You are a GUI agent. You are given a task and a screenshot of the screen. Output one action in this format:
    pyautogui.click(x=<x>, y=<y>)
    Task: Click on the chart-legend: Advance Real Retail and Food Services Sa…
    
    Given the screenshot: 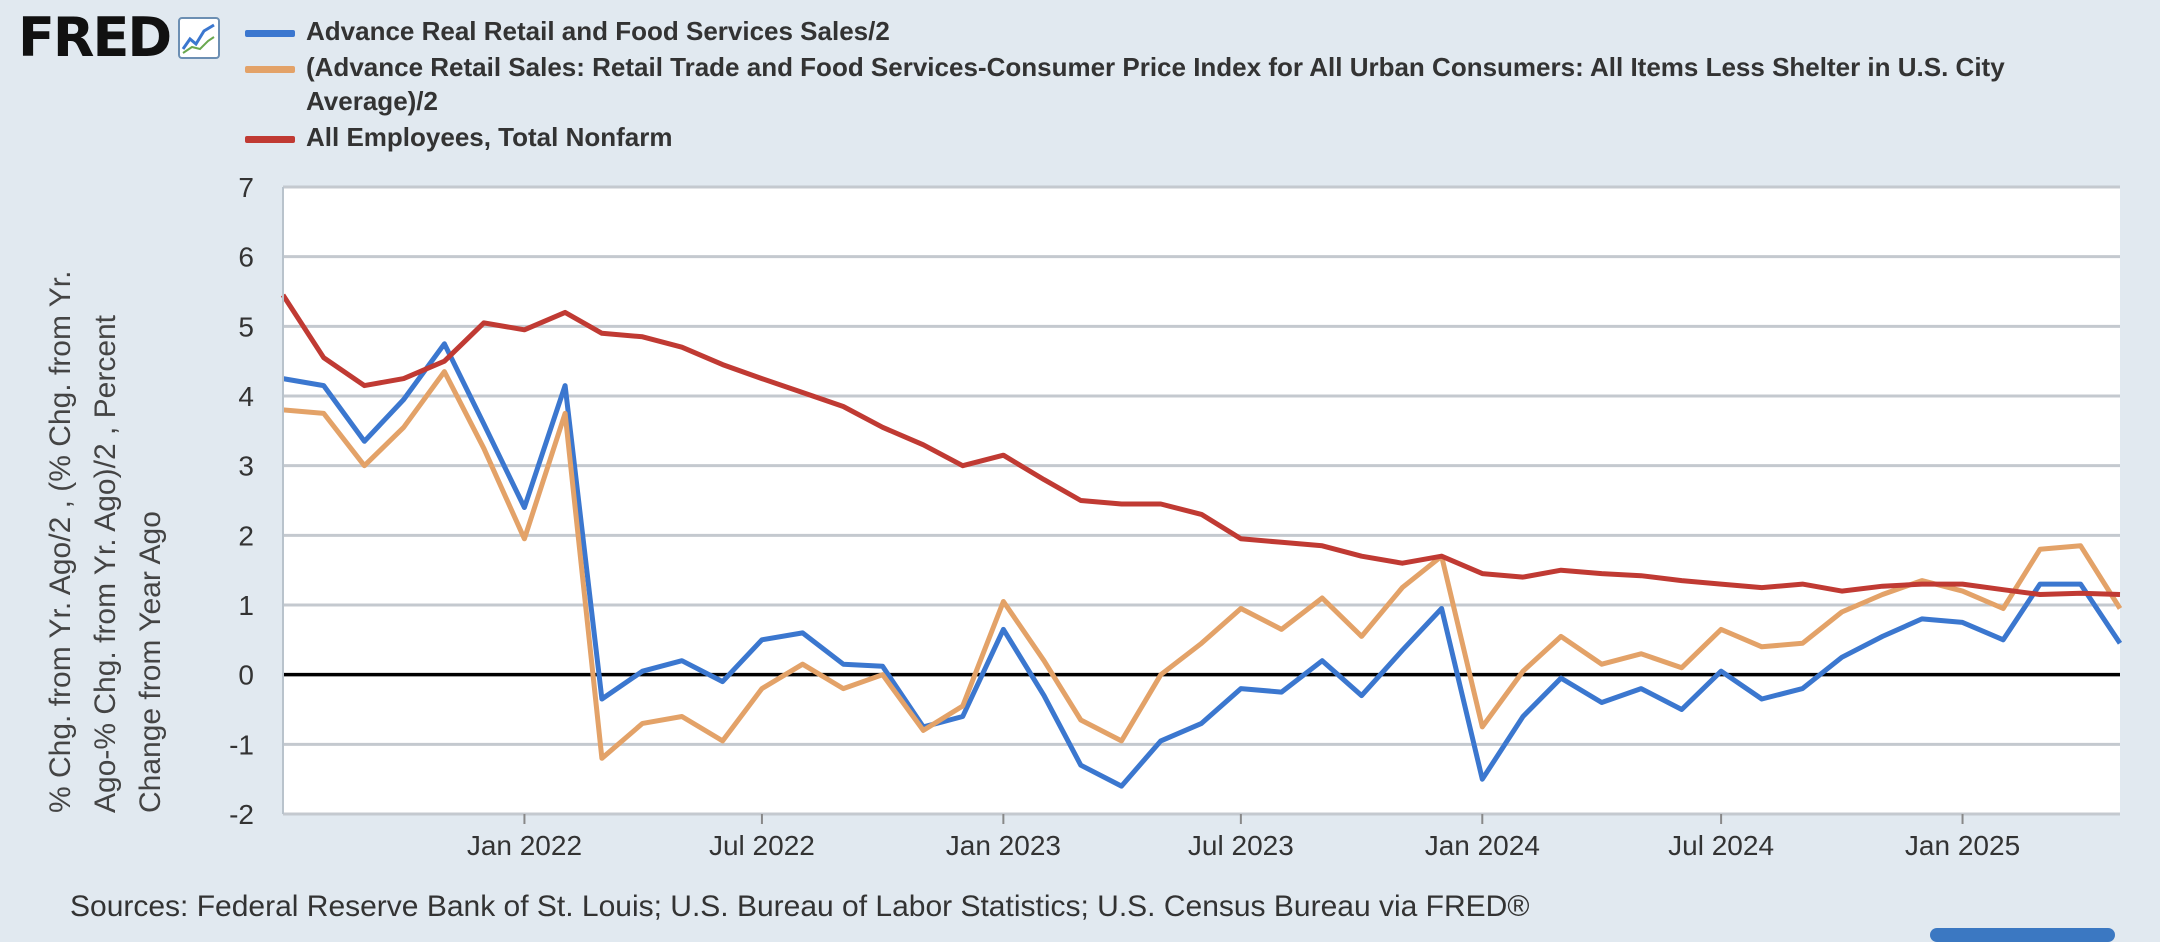 What is the action you would take?
    pyautogui.click(x=1145, y=85)
    